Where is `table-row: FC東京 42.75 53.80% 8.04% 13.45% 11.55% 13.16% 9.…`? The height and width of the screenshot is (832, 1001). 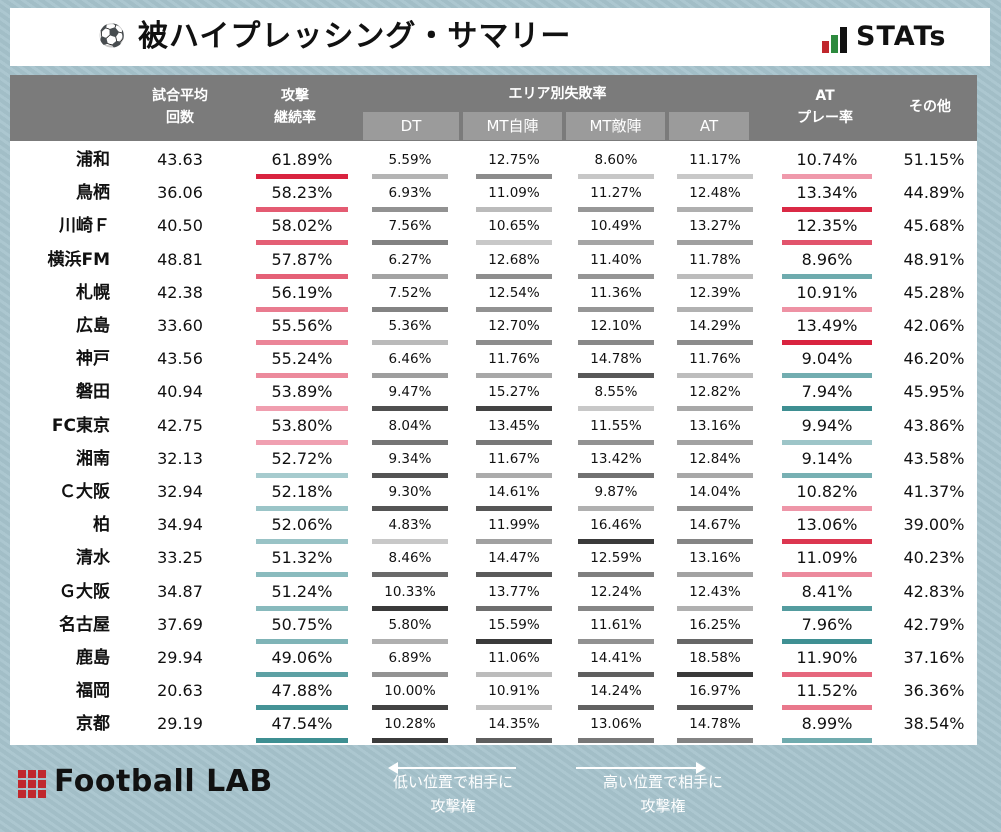
table-row: FC東京 42.75 53.80% 8.04% 13.45% 11.55% 13.16% 9.… is located at coordinates (493, 429).